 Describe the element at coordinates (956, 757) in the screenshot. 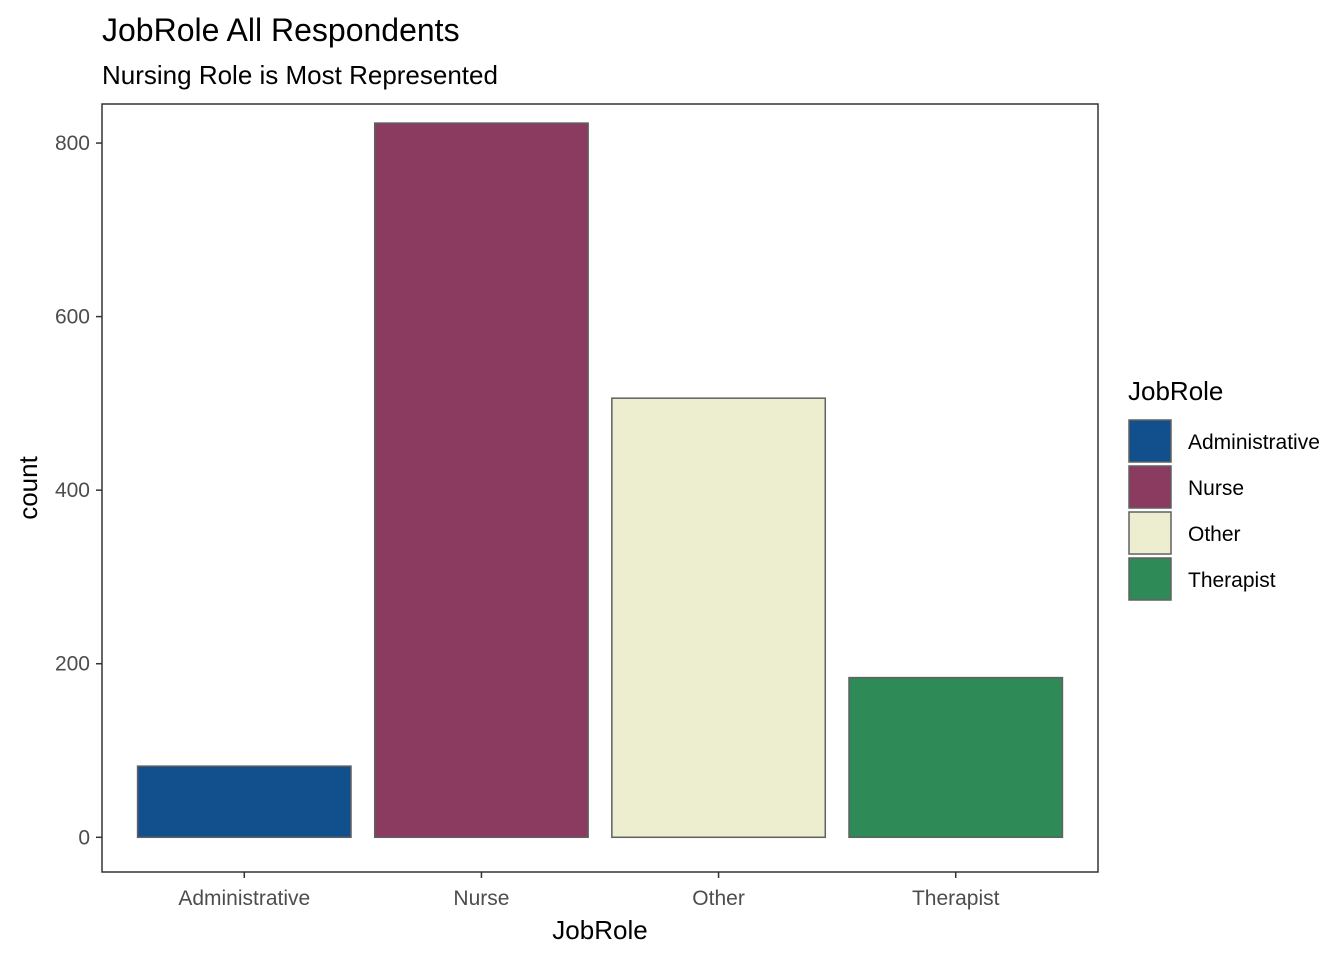

I see `bar-therapist` at that location.